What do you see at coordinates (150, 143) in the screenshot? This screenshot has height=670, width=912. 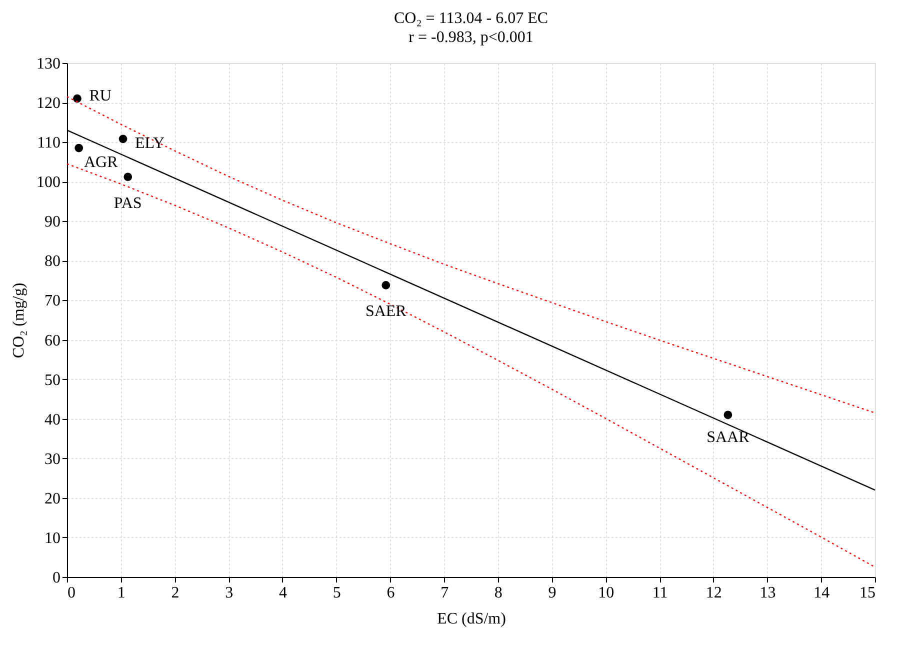 I see `annotation: ELY` at bounding box center [150, 143].